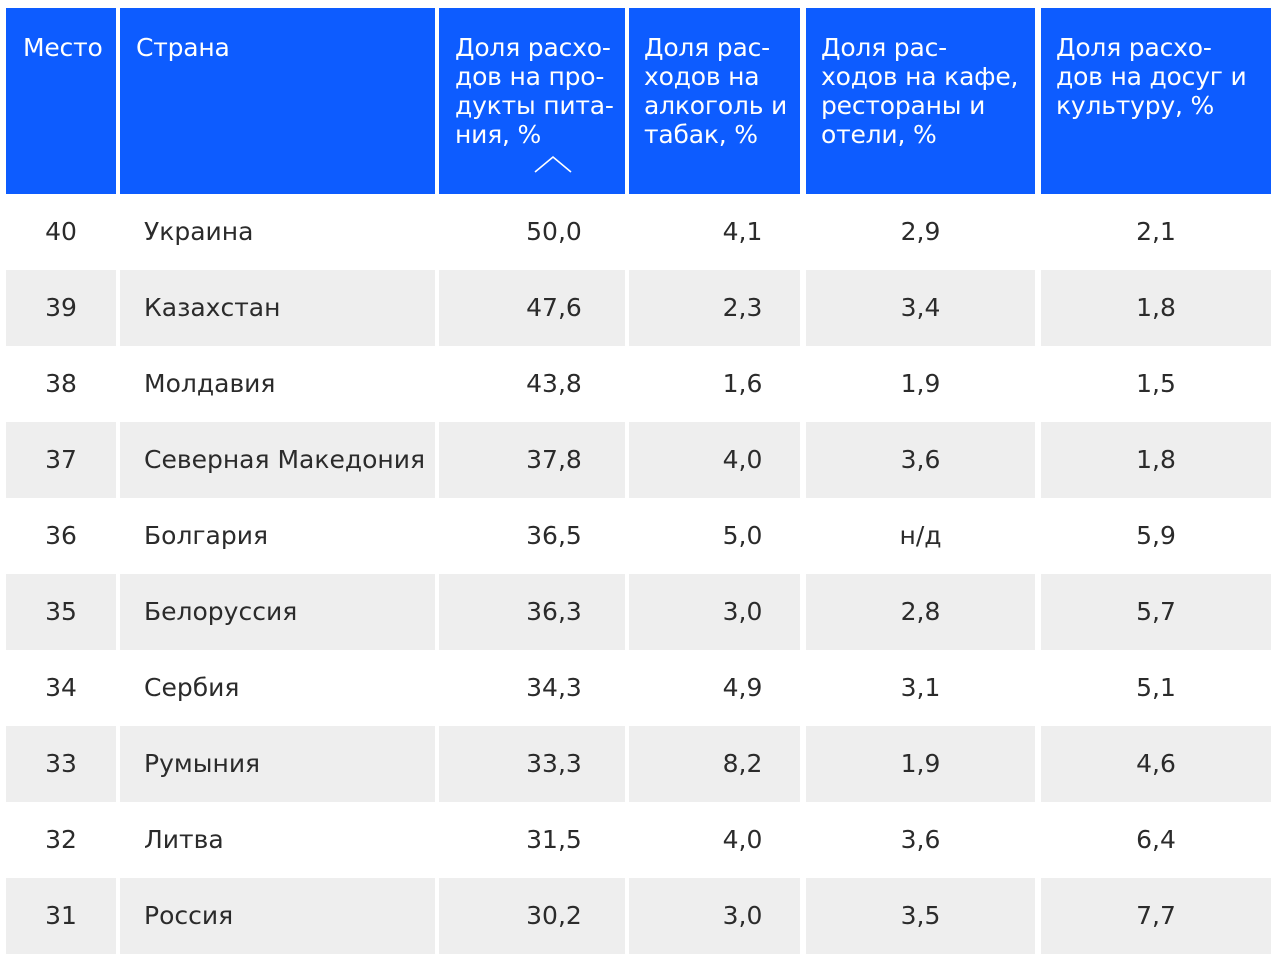 Image resolution: width=1280 pixels, height=960 pixels. What do you see at coordinates (277, 101) in the screenshot?
I see `column-header-country: Страна` at bounding box center [277, 101].